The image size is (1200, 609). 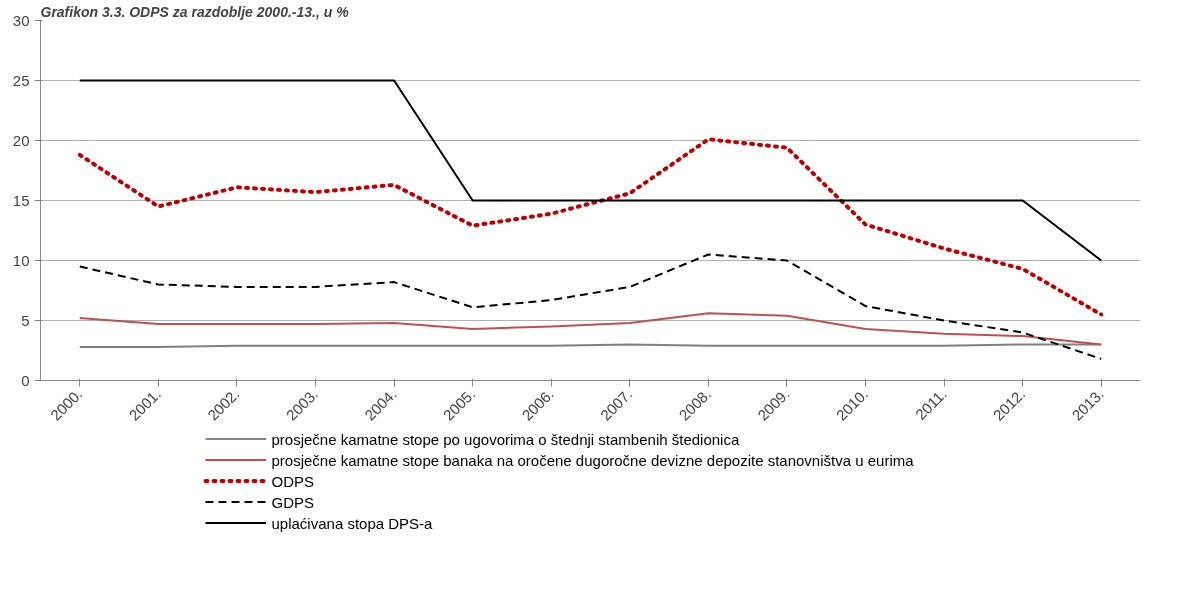 What do you see at coordinates (505, 439) in the screenshot?
I see `legend-label: prosječne kamatne stope po ugovorima o štednji stambenih štedionica` at bounding box center [505, 439].